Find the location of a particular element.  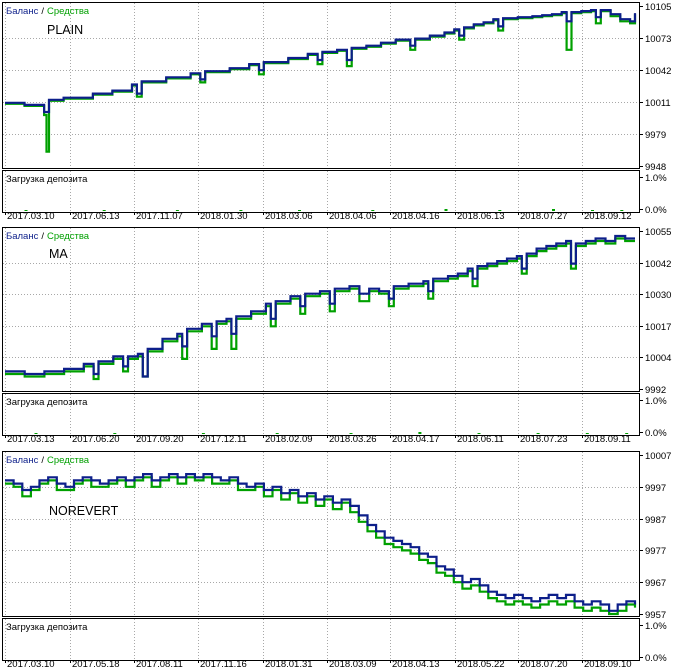

y-tick-label: 9997 is located at coordinates (655, 488).